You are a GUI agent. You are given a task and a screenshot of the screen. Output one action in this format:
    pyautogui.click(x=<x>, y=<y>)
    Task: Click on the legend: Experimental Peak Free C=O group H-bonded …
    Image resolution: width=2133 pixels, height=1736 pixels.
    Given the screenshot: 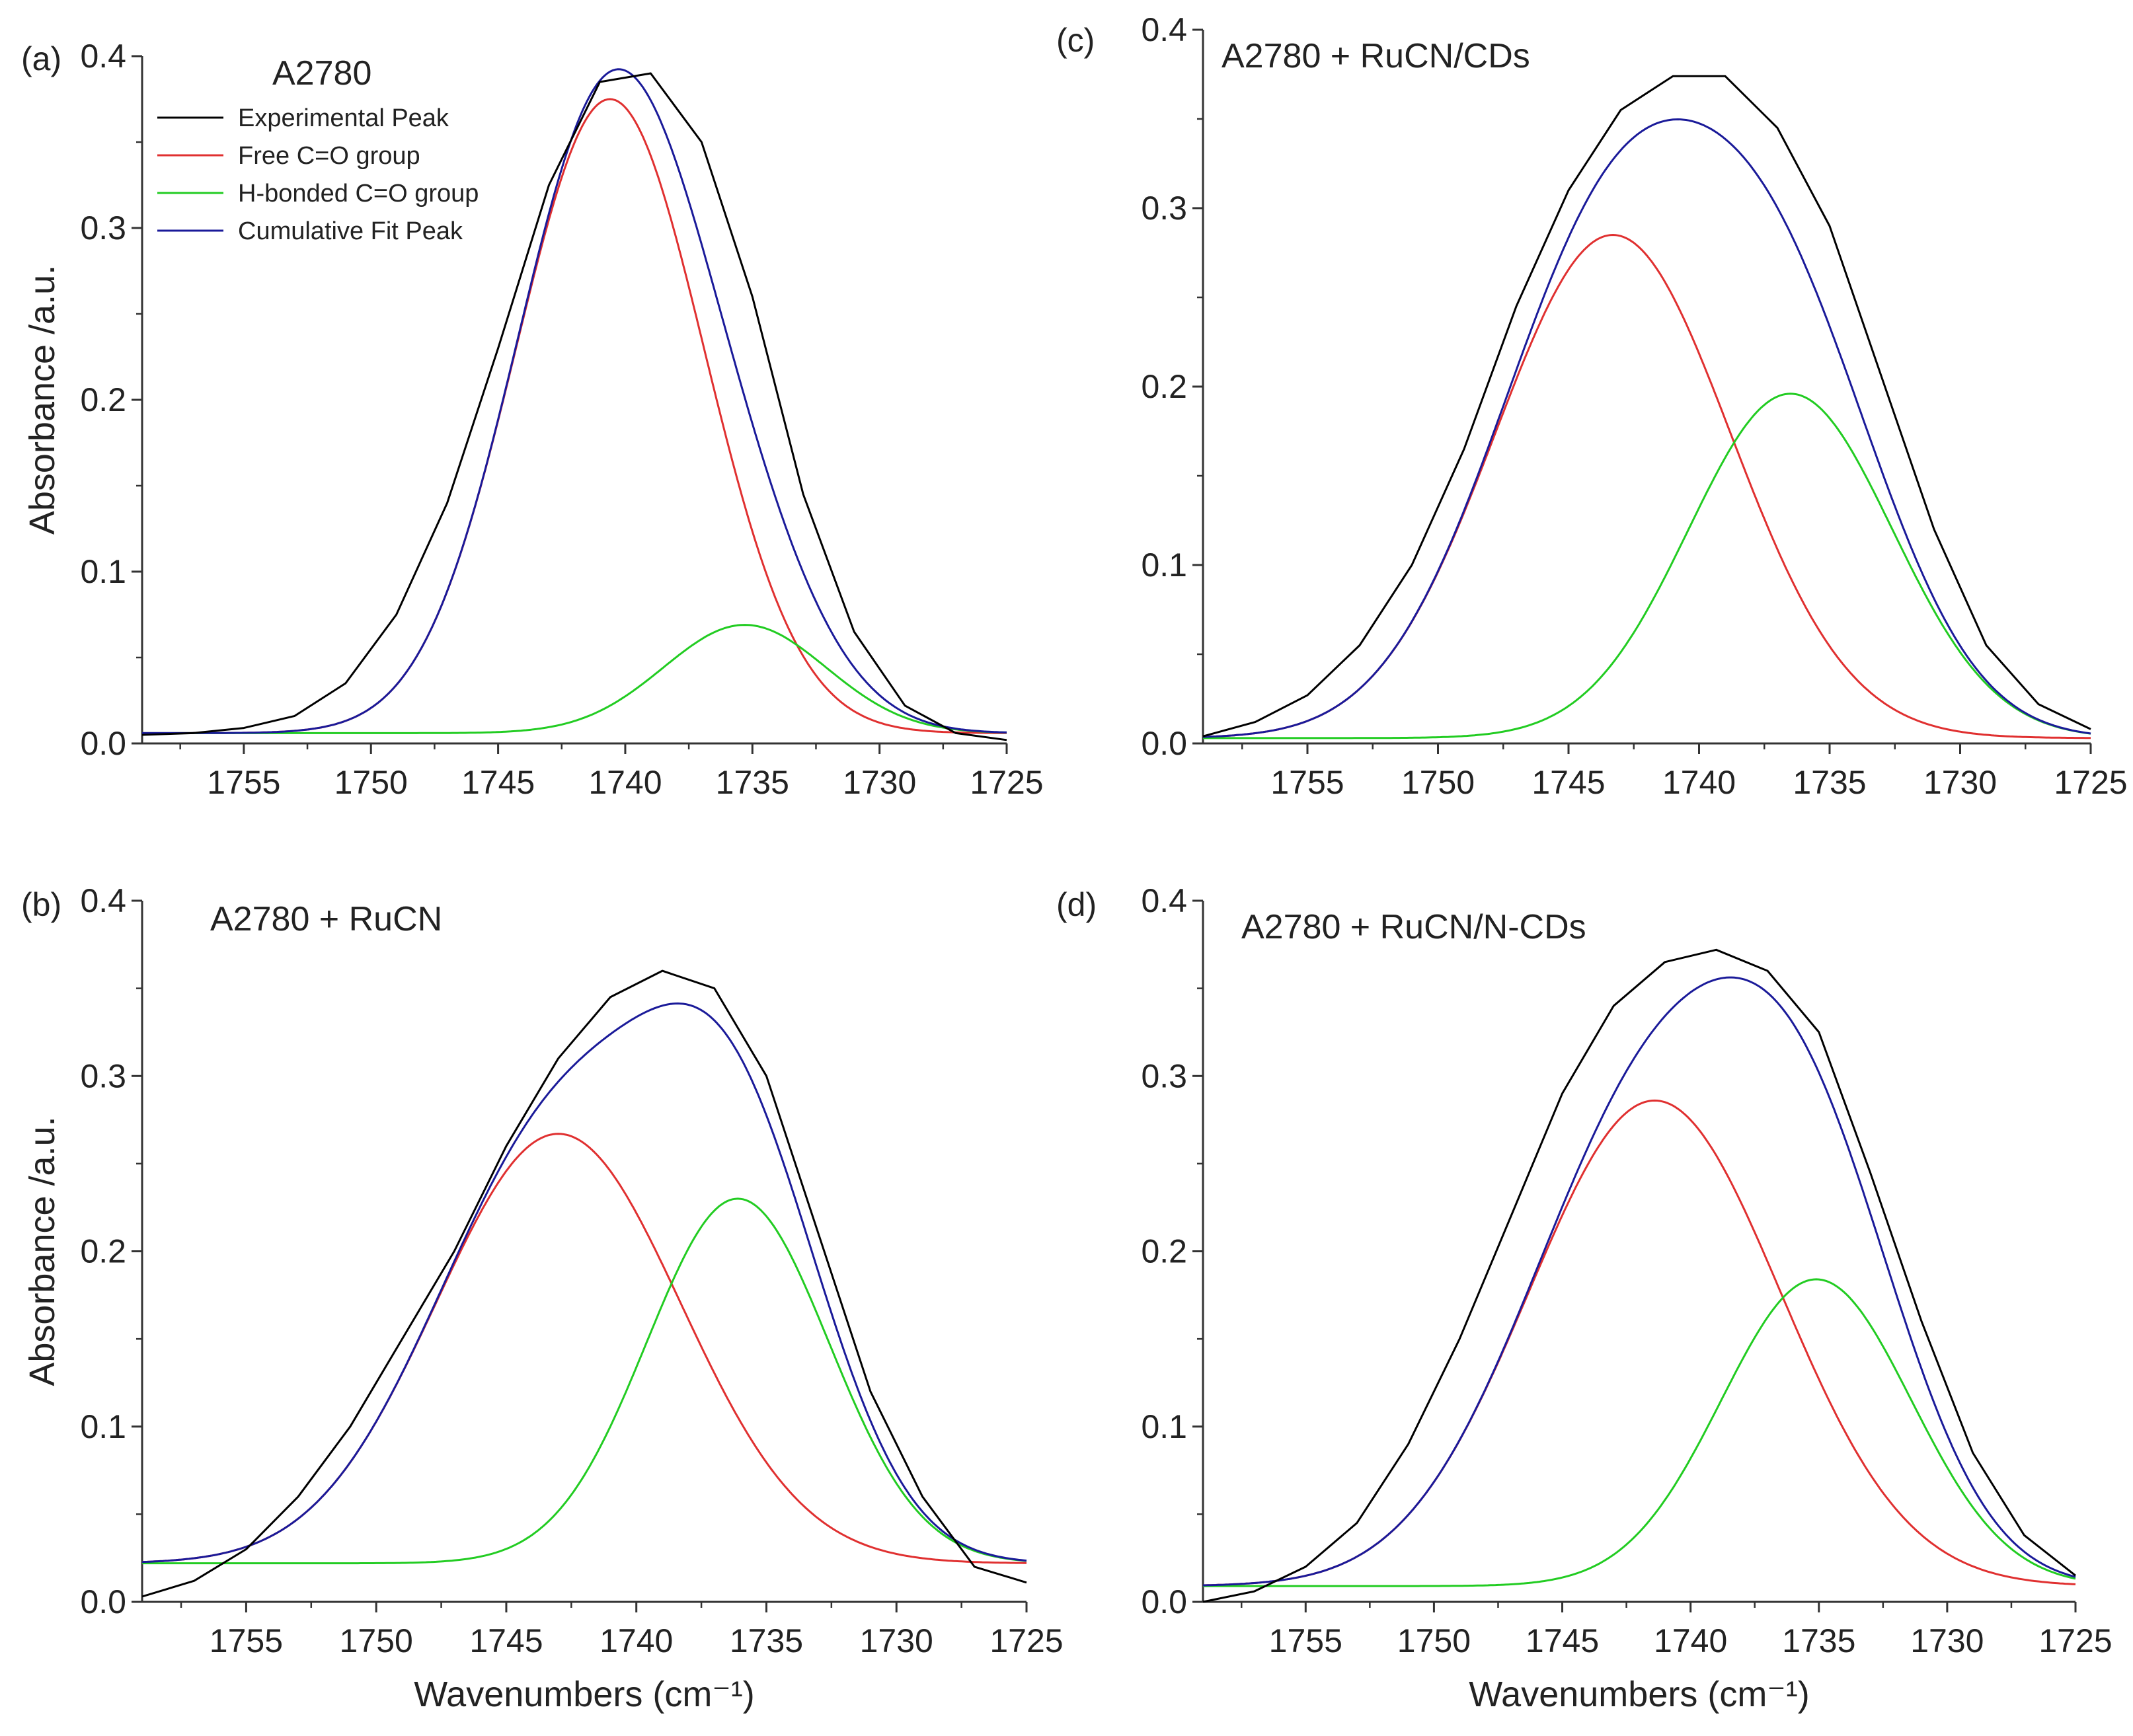 What is the action you would take?
    pyautogui.click(x=318, y=174)
    